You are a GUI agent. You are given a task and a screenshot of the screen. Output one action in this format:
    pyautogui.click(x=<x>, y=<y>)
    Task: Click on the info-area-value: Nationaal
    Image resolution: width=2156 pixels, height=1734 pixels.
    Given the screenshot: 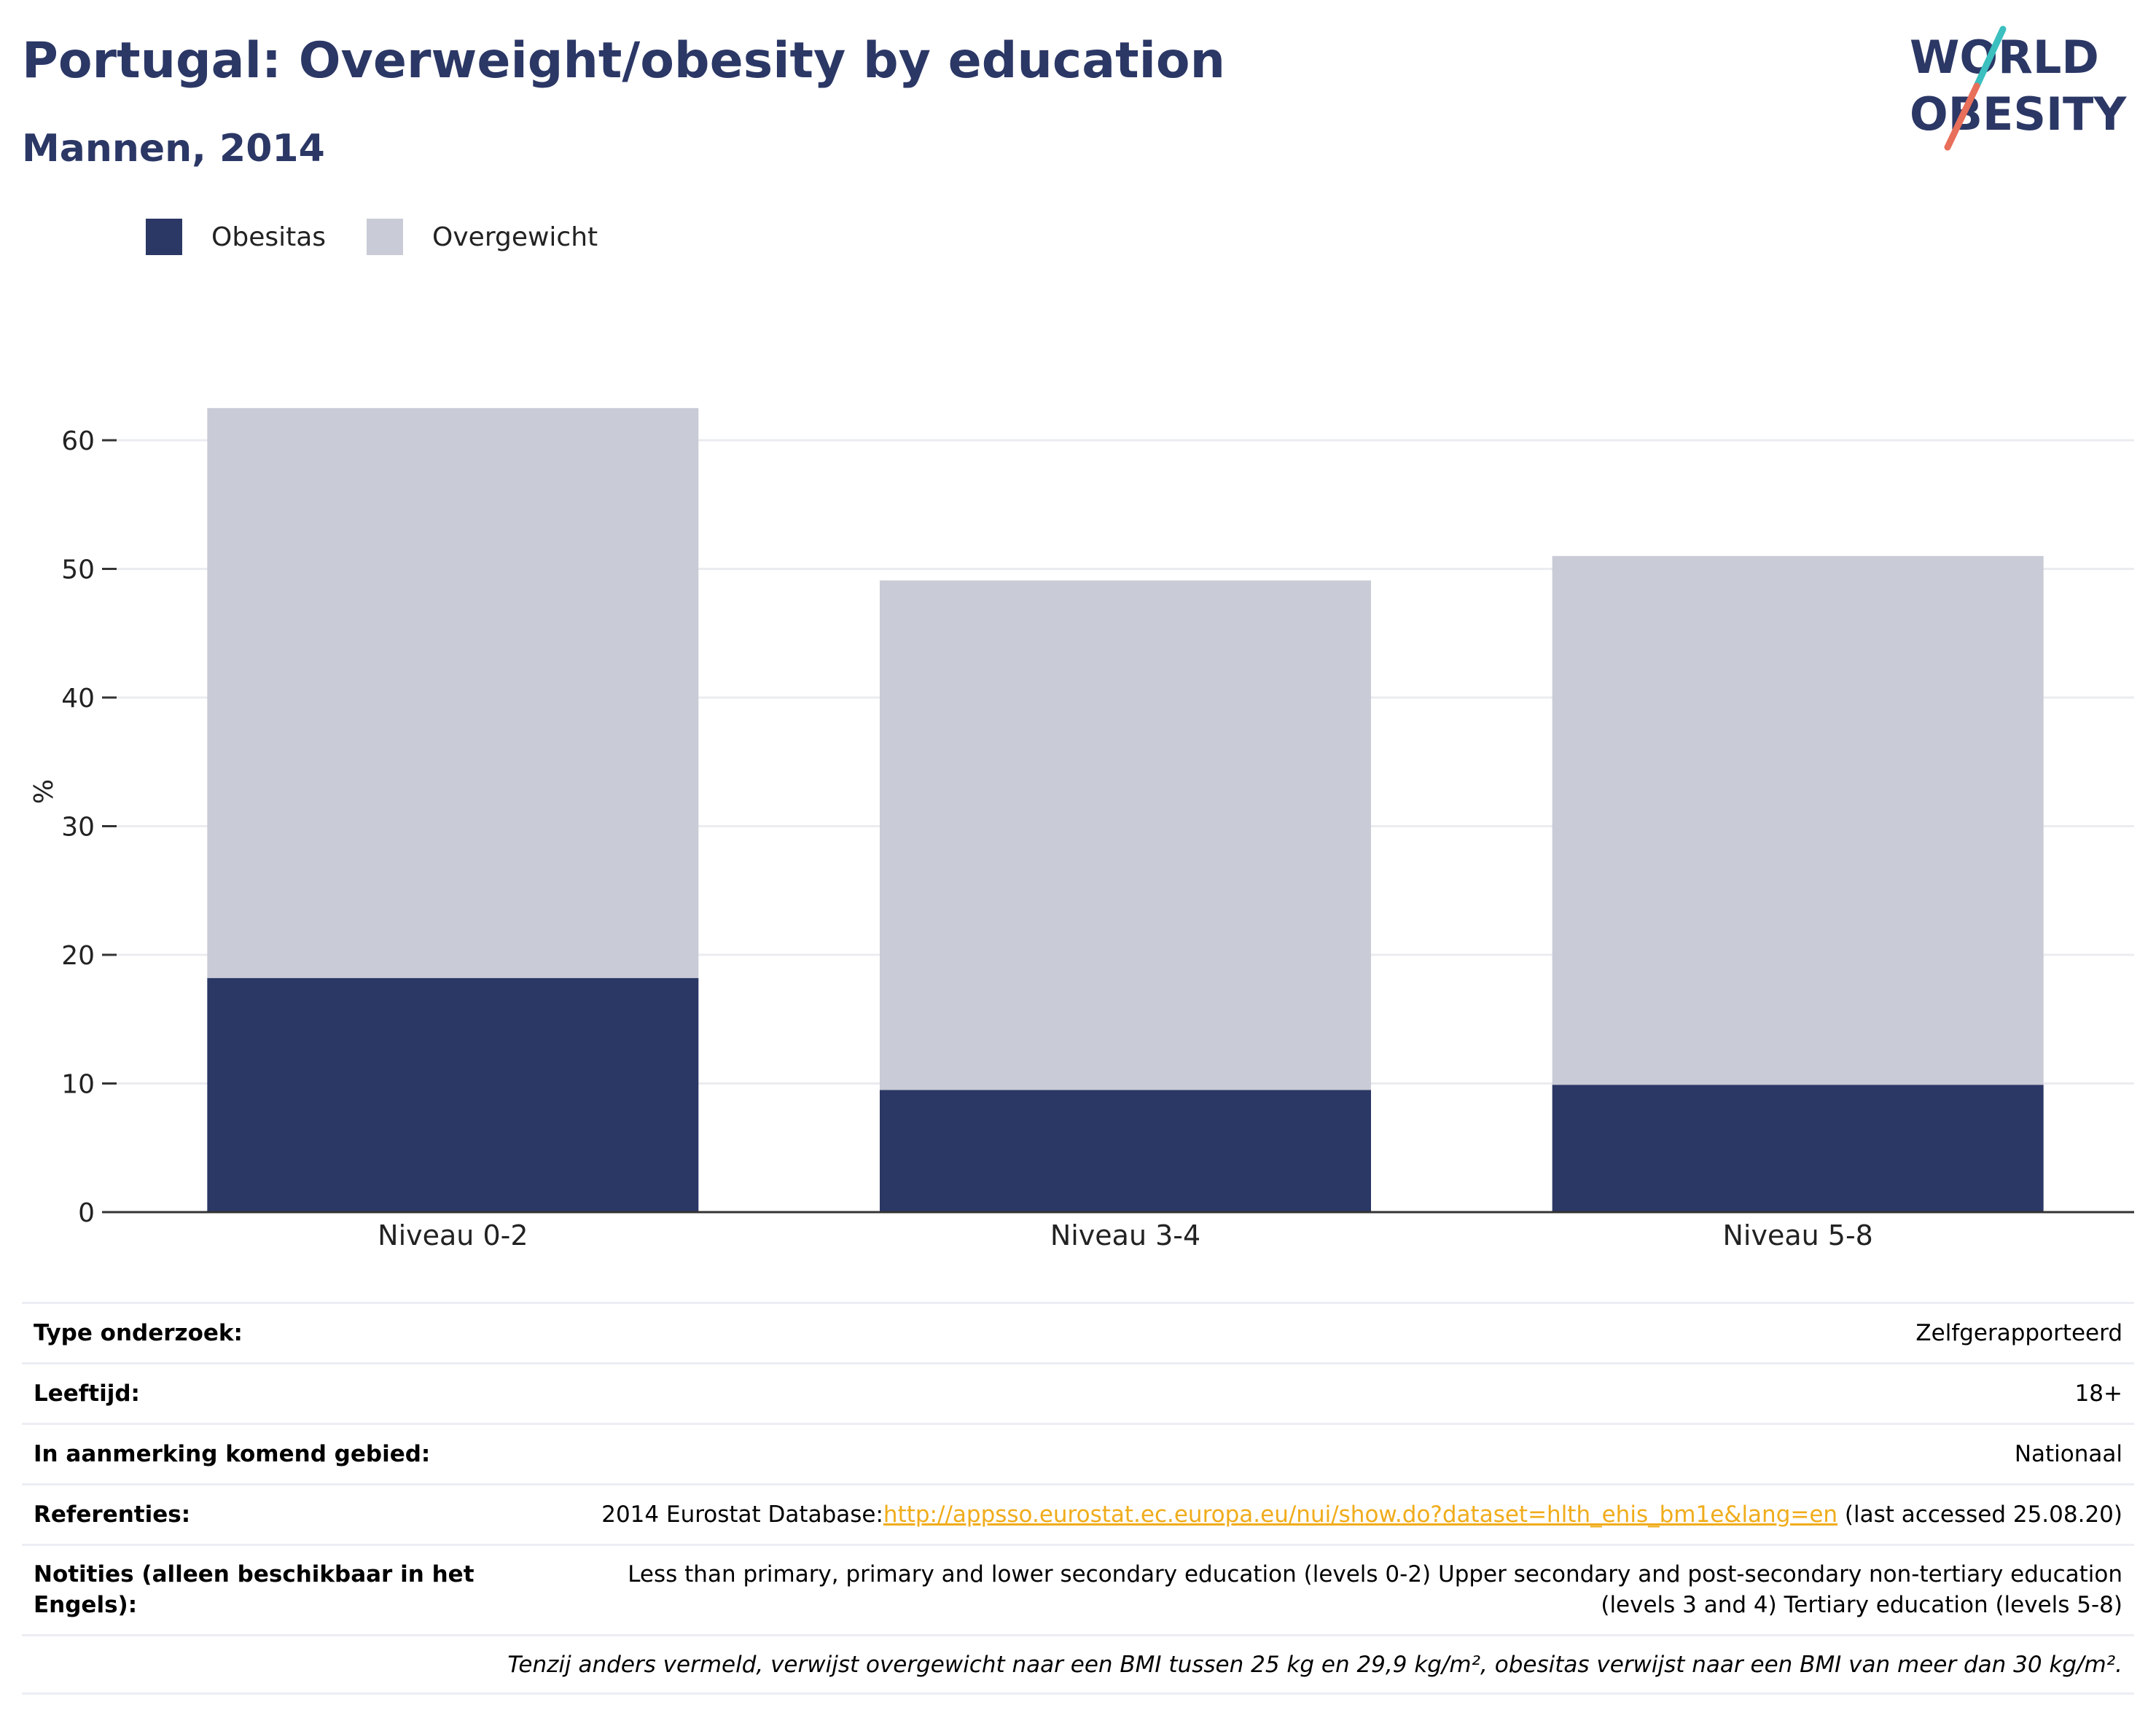 What is the action you would take?
    pyautogui.click(x=2068, y=1454)
    